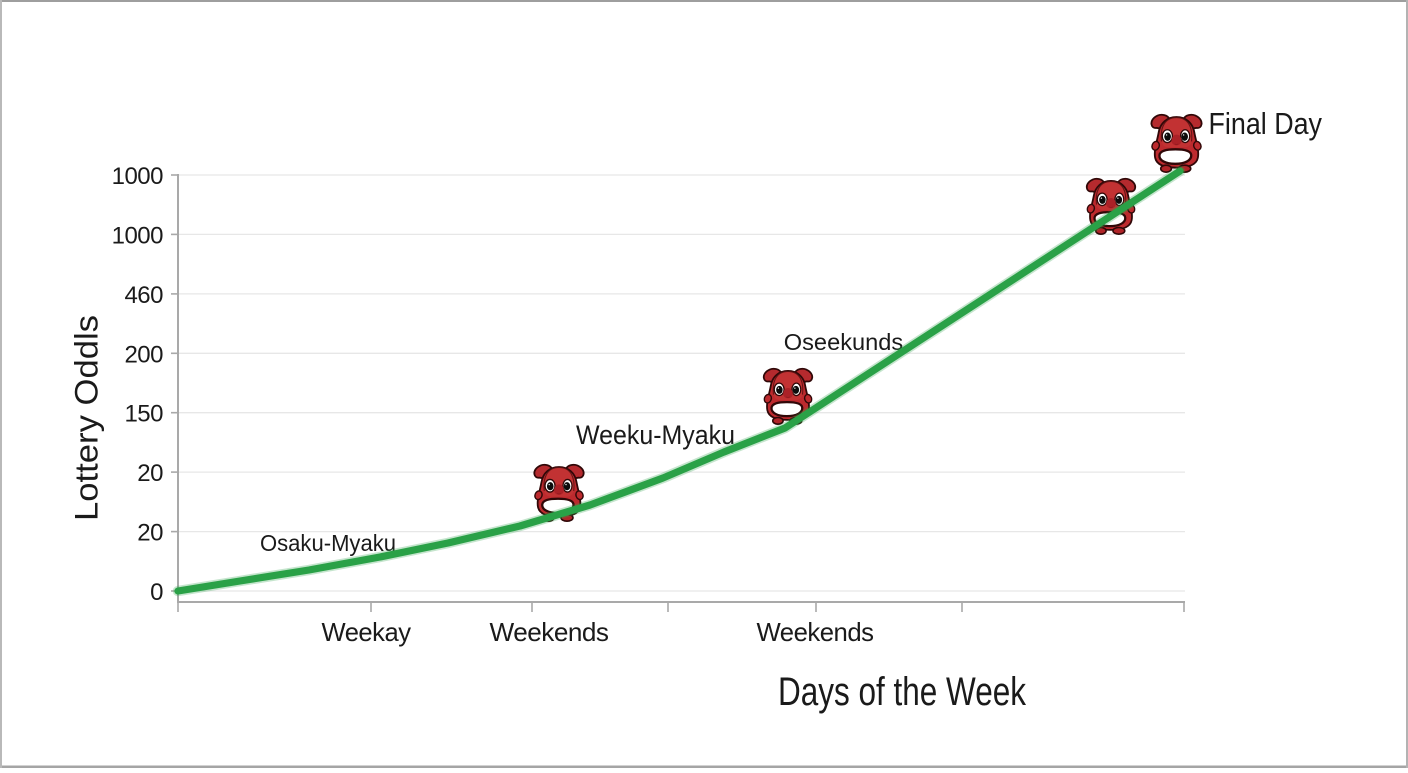 This screenshot has height=773, width=1408. What do you see at coordinates (328, 543) in the screenshot?
I see `svg-text: Osaku-Myaku` at bounding box center [328, 543].